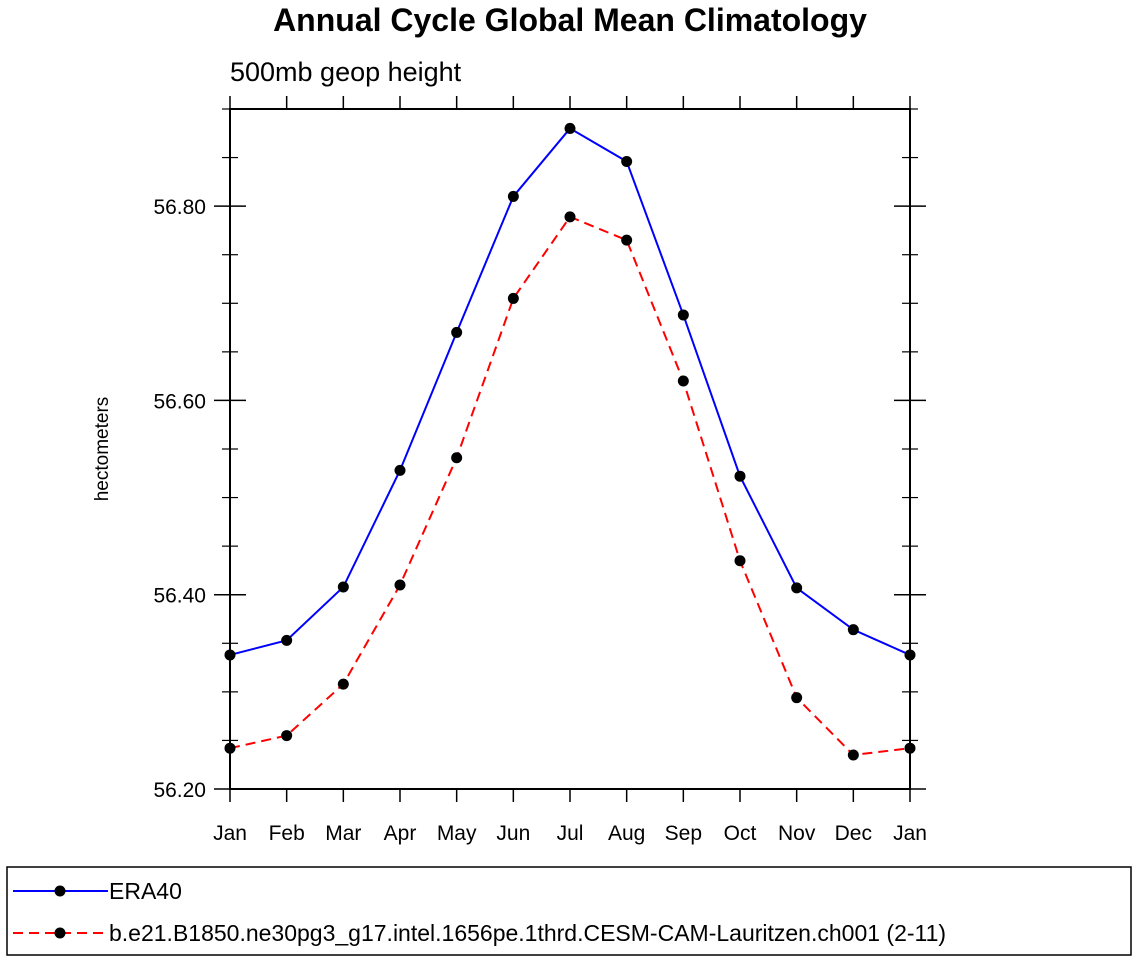  What do you see at coordinates (853, 833) in the screenshot?
I see `x-tick-label: Dec` at bounding box center [853, 833].